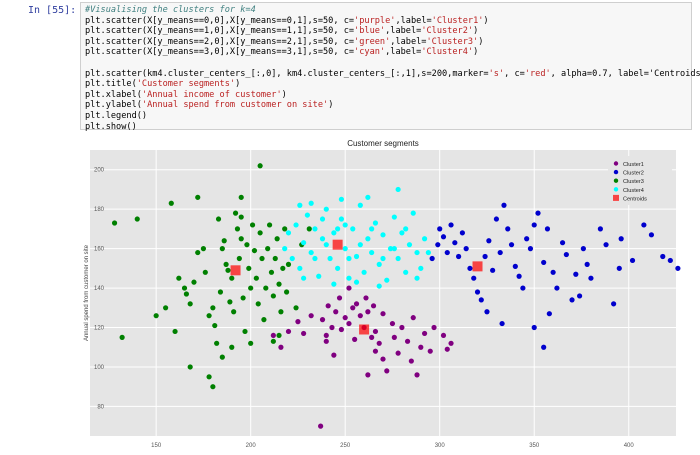  Describe the element at coordinates (52, 10) in the screenshot. I see `cell-prompt: In [55]:` at that location.